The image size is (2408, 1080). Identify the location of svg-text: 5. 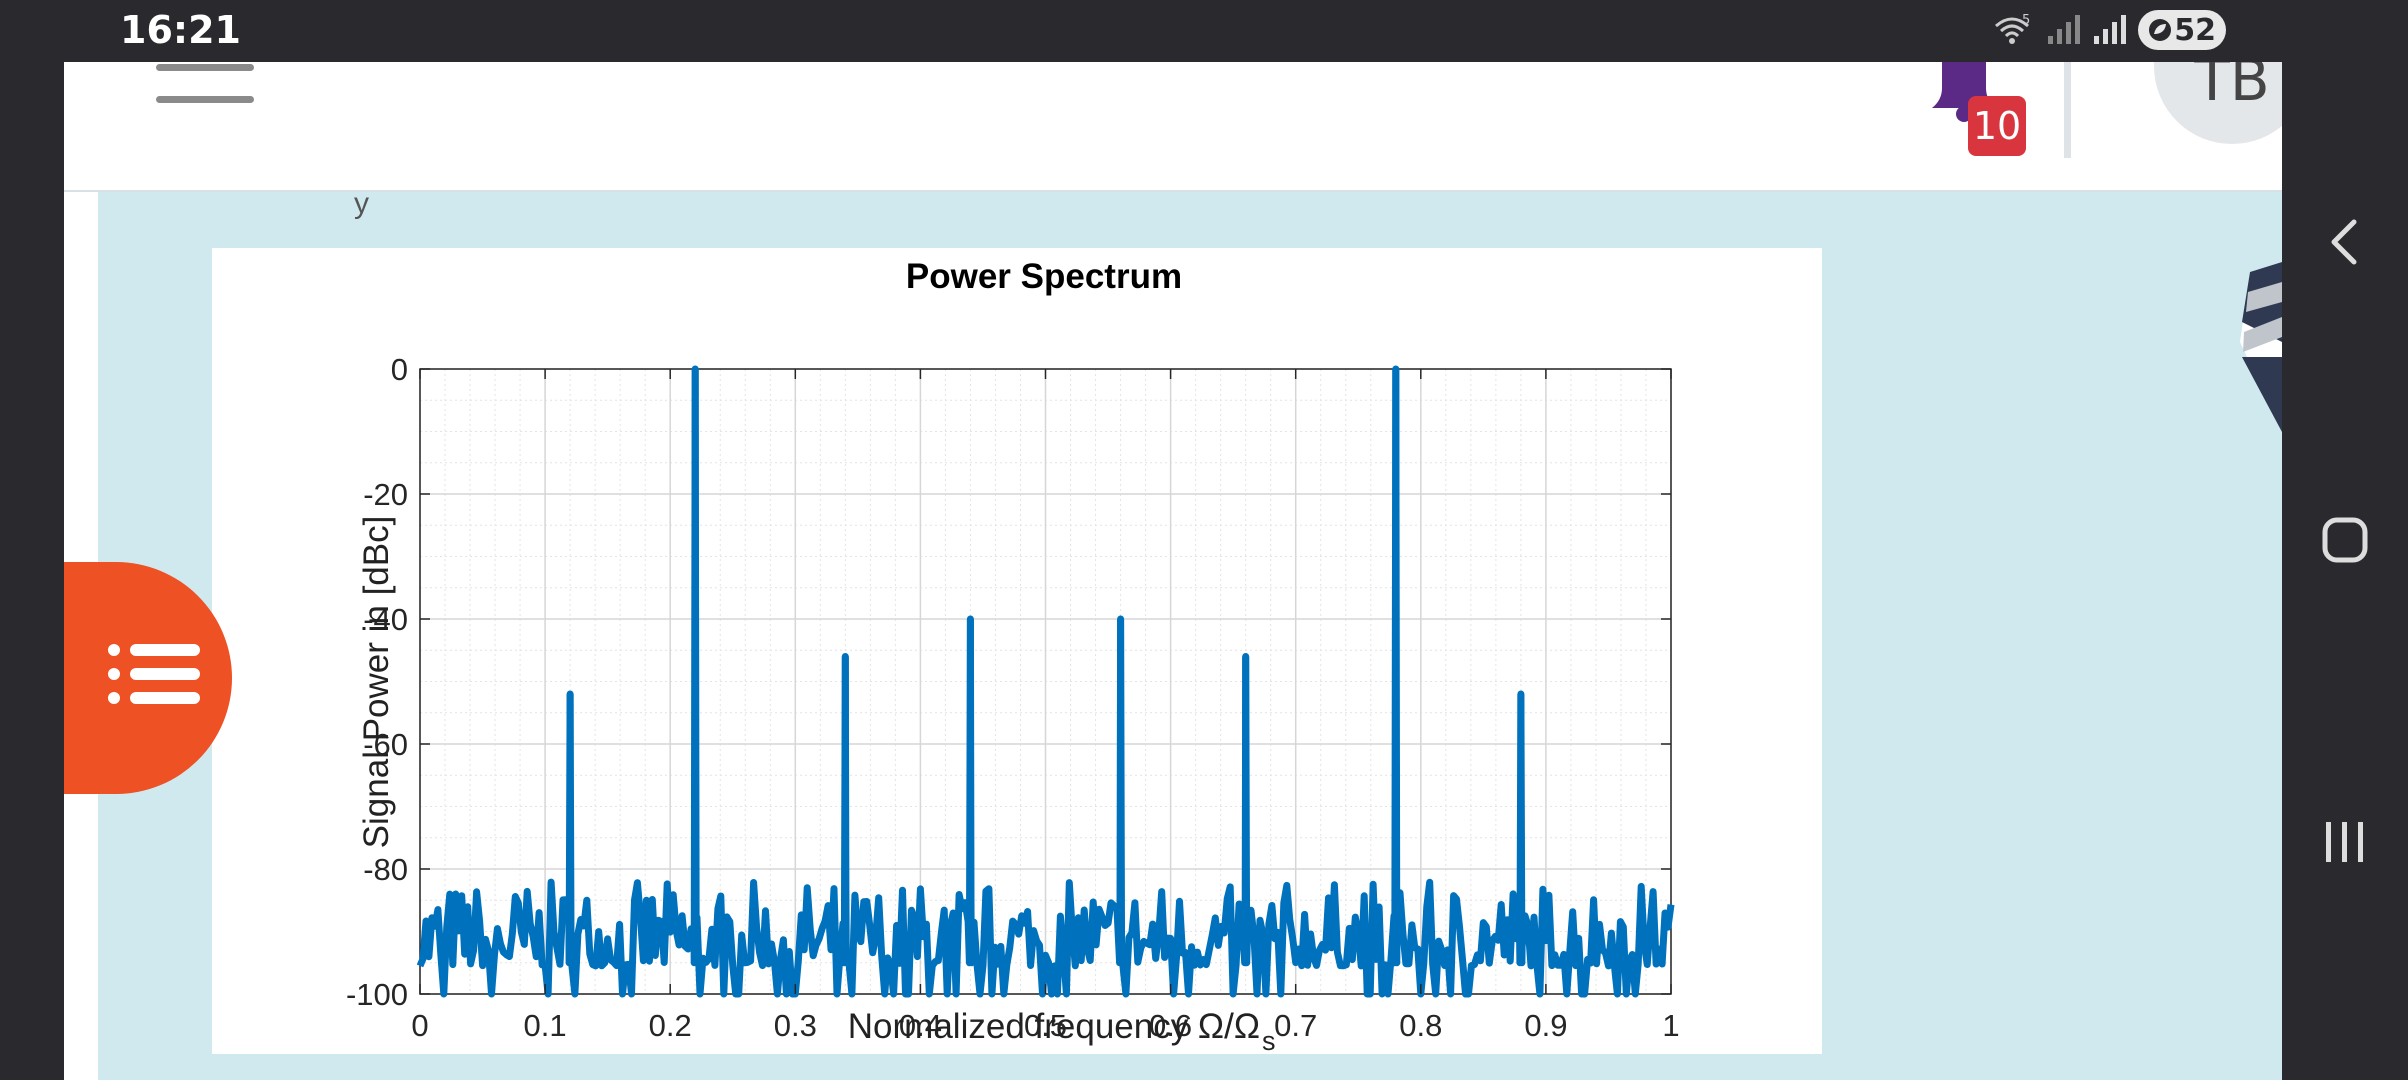
(2026, 20).